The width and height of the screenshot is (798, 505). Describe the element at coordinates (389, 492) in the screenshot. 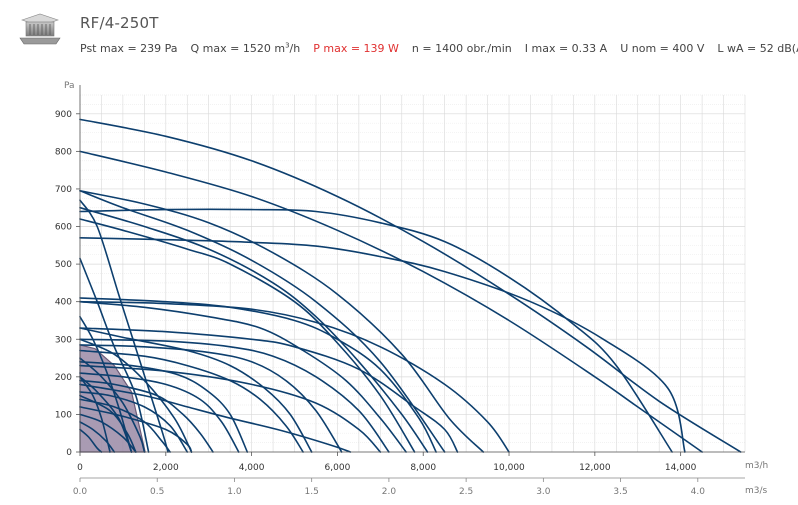

I see `x2-tick-label: 2.0` at that location.